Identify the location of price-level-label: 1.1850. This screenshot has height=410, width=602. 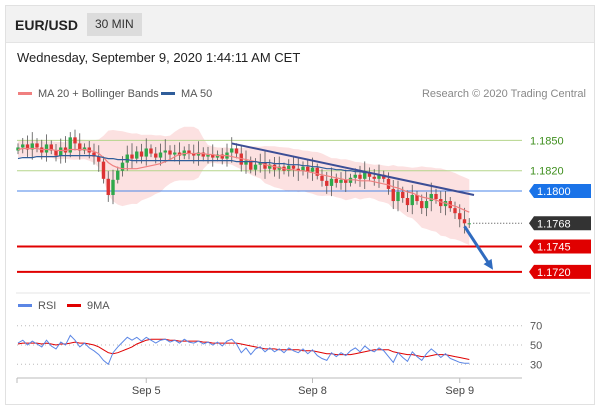
(547, 141).